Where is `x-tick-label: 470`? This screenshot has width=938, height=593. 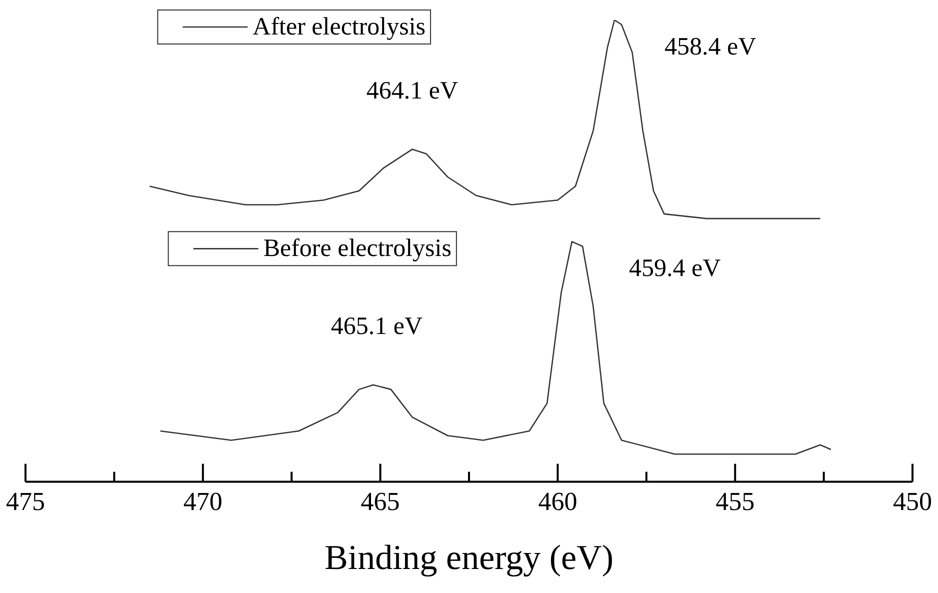
x-tick-label: 470 is located at coordinates (202, 501).